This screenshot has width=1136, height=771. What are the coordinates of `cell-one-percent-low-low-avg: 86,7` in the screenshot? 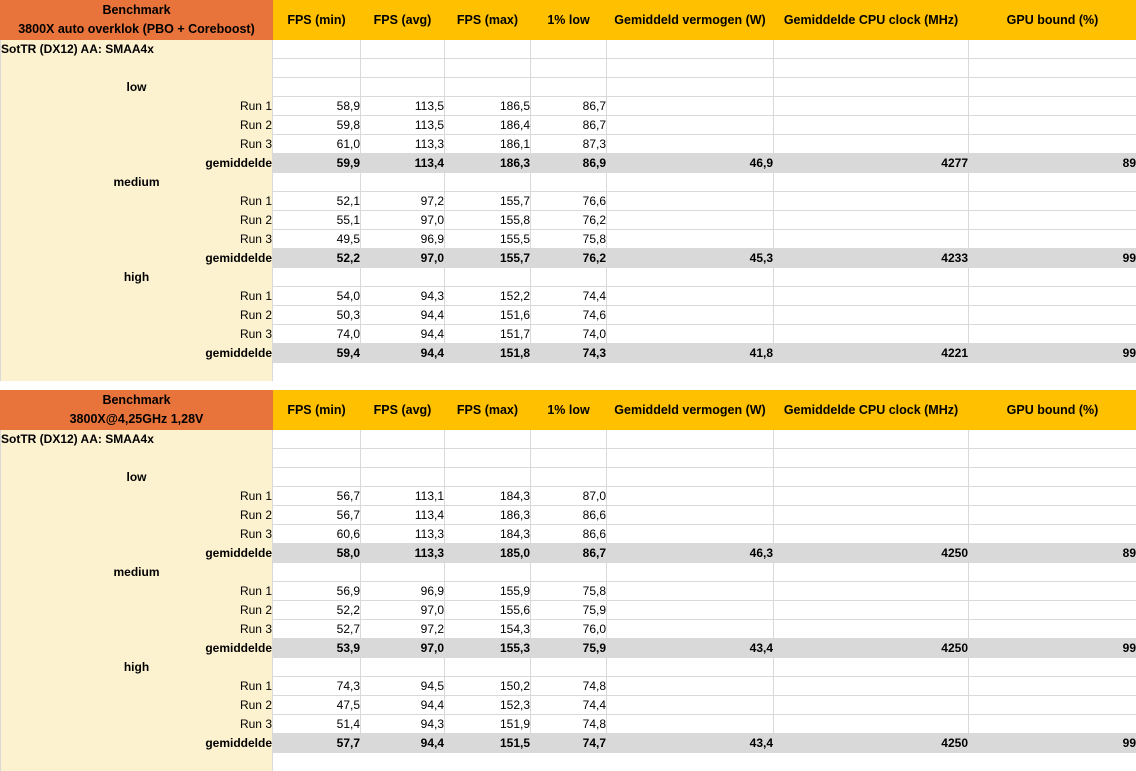 It's located at (569, 553).